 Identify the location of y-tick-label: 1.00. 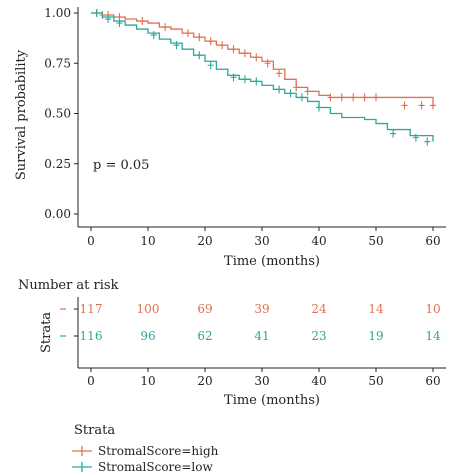
(57, 13).